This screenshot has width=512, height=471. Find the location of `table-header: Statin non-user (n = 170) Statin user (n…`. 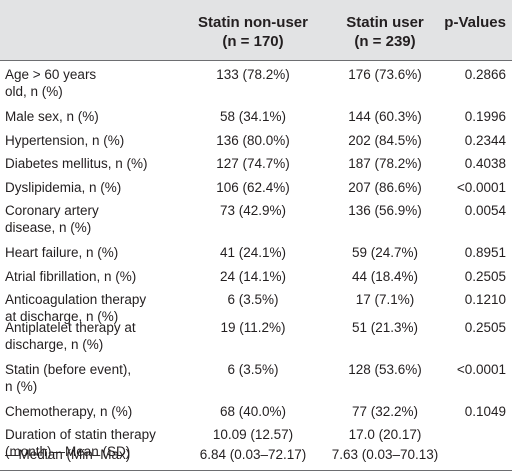

table-header: Statin non-user (n = 170) Statin user (n… is located at coordinates (256, 30).